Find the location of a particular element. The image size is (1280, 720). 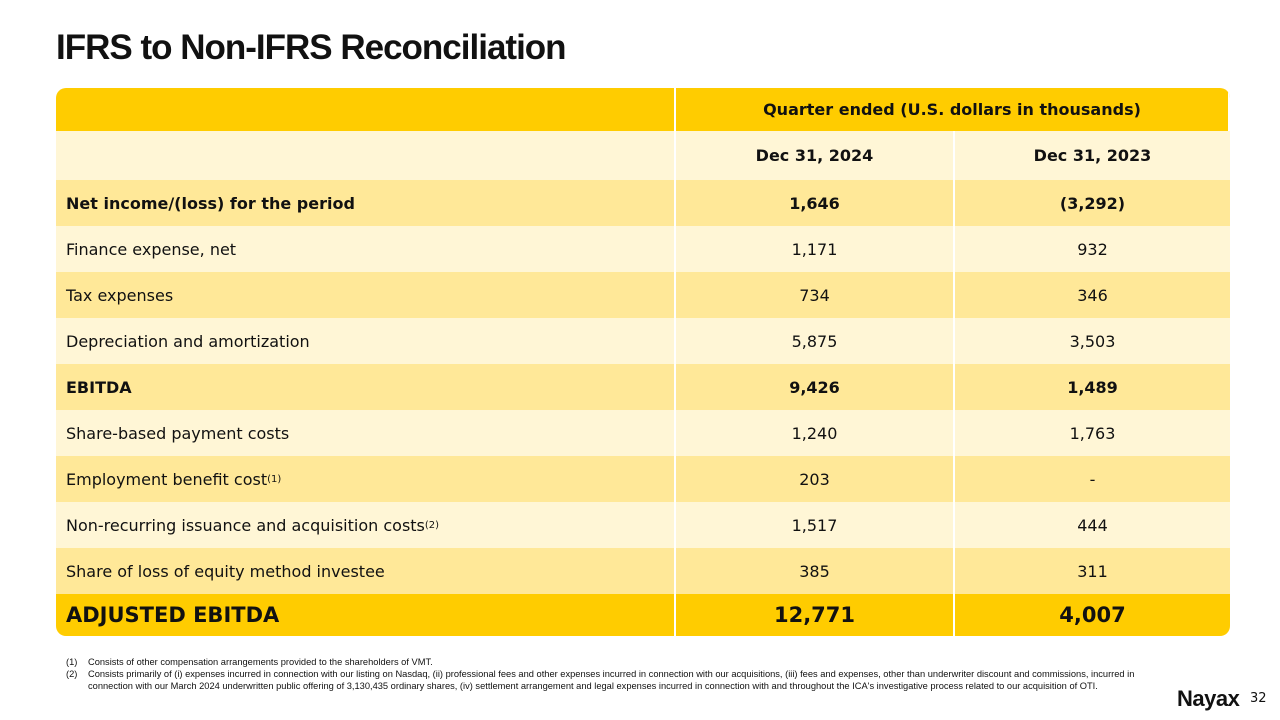

table-row: Share-based payment costs 1,240 1,763 is located at coordinates (643, 433).